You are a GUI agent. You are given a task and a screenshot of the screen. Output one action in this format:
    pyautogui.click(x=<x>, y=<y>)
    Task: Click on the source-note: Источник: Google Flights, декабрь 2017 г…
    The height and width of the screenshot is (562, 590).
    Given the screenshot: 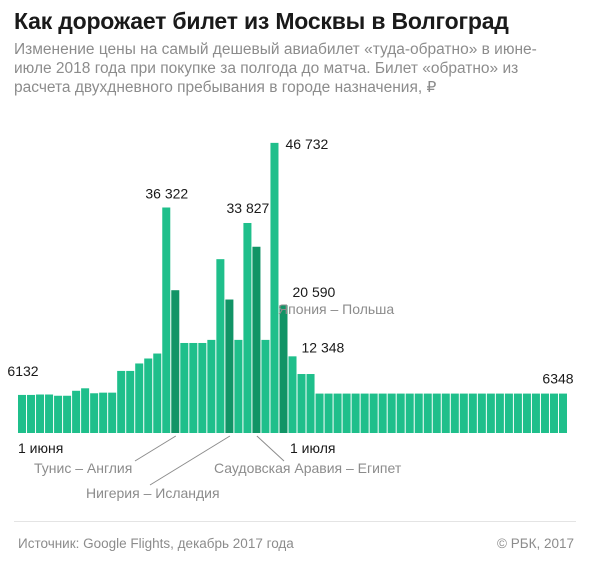 What is the action you would take?
    pyautogui.click(x=156, y=543)
    